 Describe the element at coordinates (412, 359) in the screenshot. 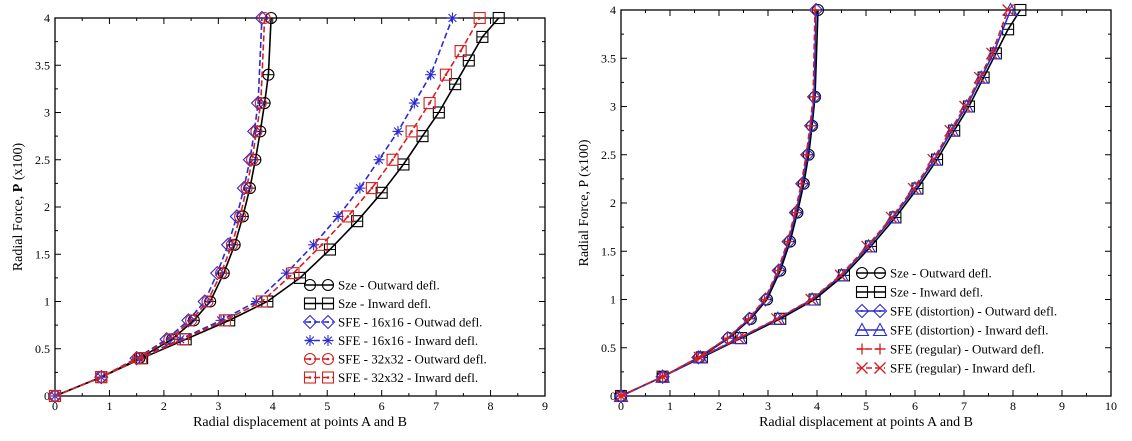

I see `legend-label: SFE - 32x32 - Outward defl.` at that location.